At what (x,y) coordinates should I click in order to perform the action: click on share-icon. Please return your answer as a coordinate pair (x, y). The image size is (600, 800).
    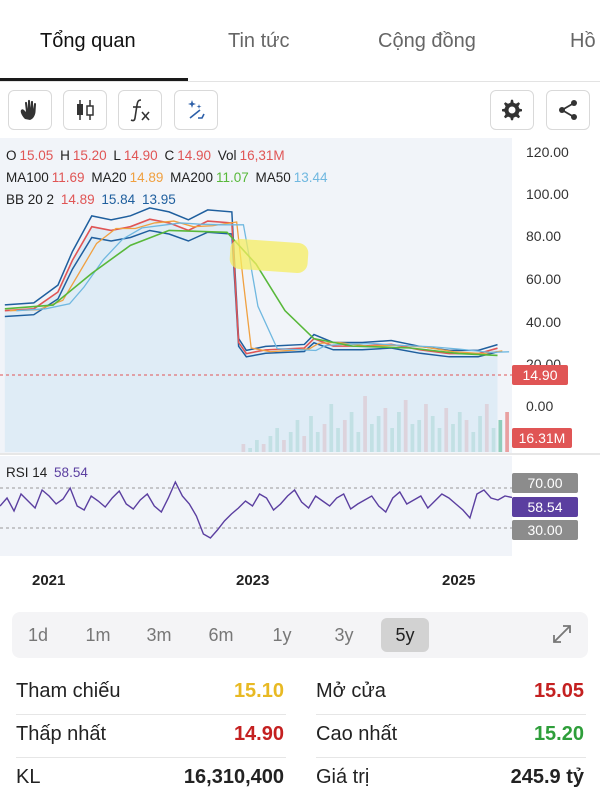
    Looking at the image, I should click on (568, 110).